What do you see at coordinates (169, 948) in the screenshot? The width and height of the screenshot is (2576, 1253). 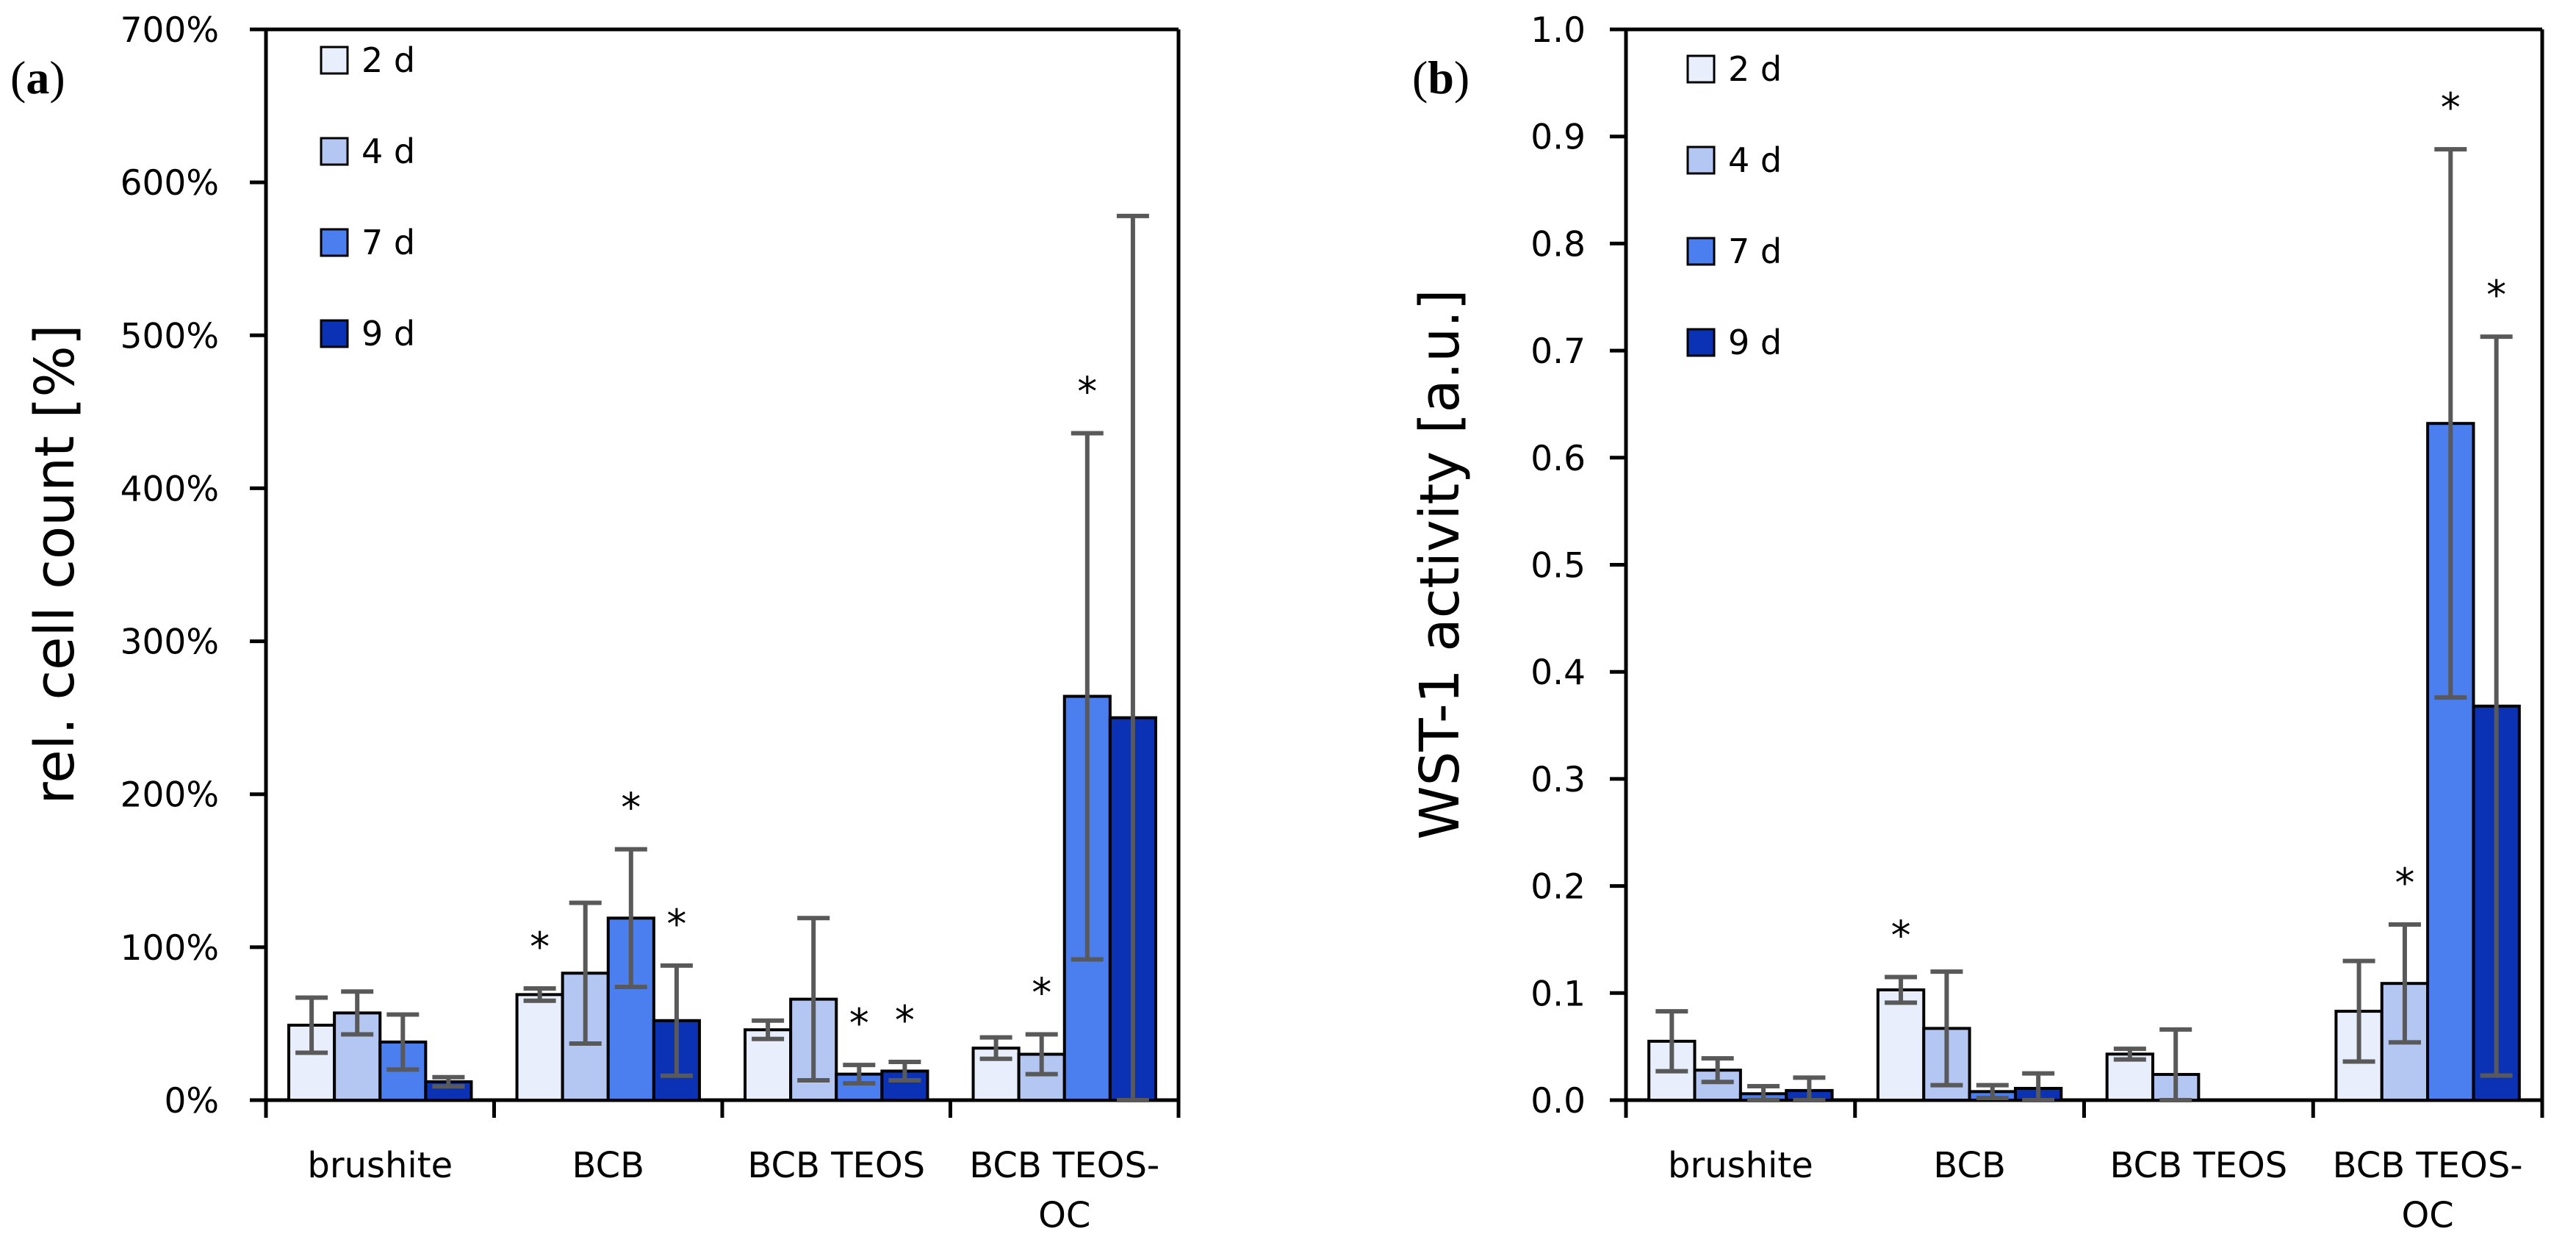 I see `y-tick-label: 100%` at bounding box center [169, 948].